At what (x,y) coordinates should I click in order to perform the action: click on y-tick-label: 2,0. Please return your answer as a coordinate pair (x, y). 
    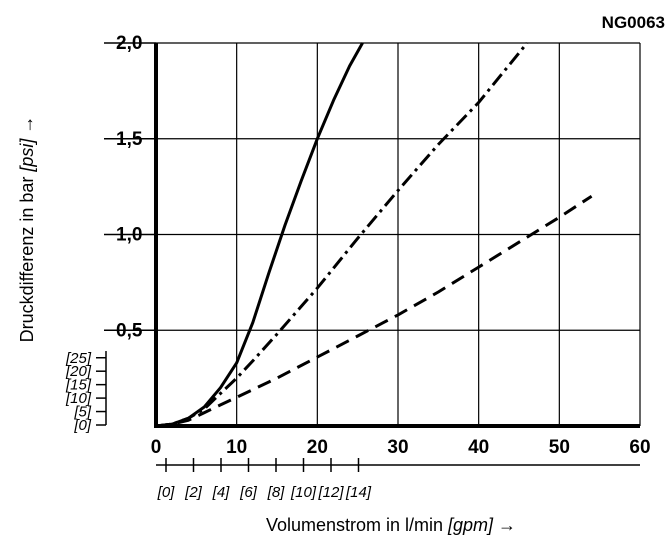
    Looking at the image, I should click on (129, 43).